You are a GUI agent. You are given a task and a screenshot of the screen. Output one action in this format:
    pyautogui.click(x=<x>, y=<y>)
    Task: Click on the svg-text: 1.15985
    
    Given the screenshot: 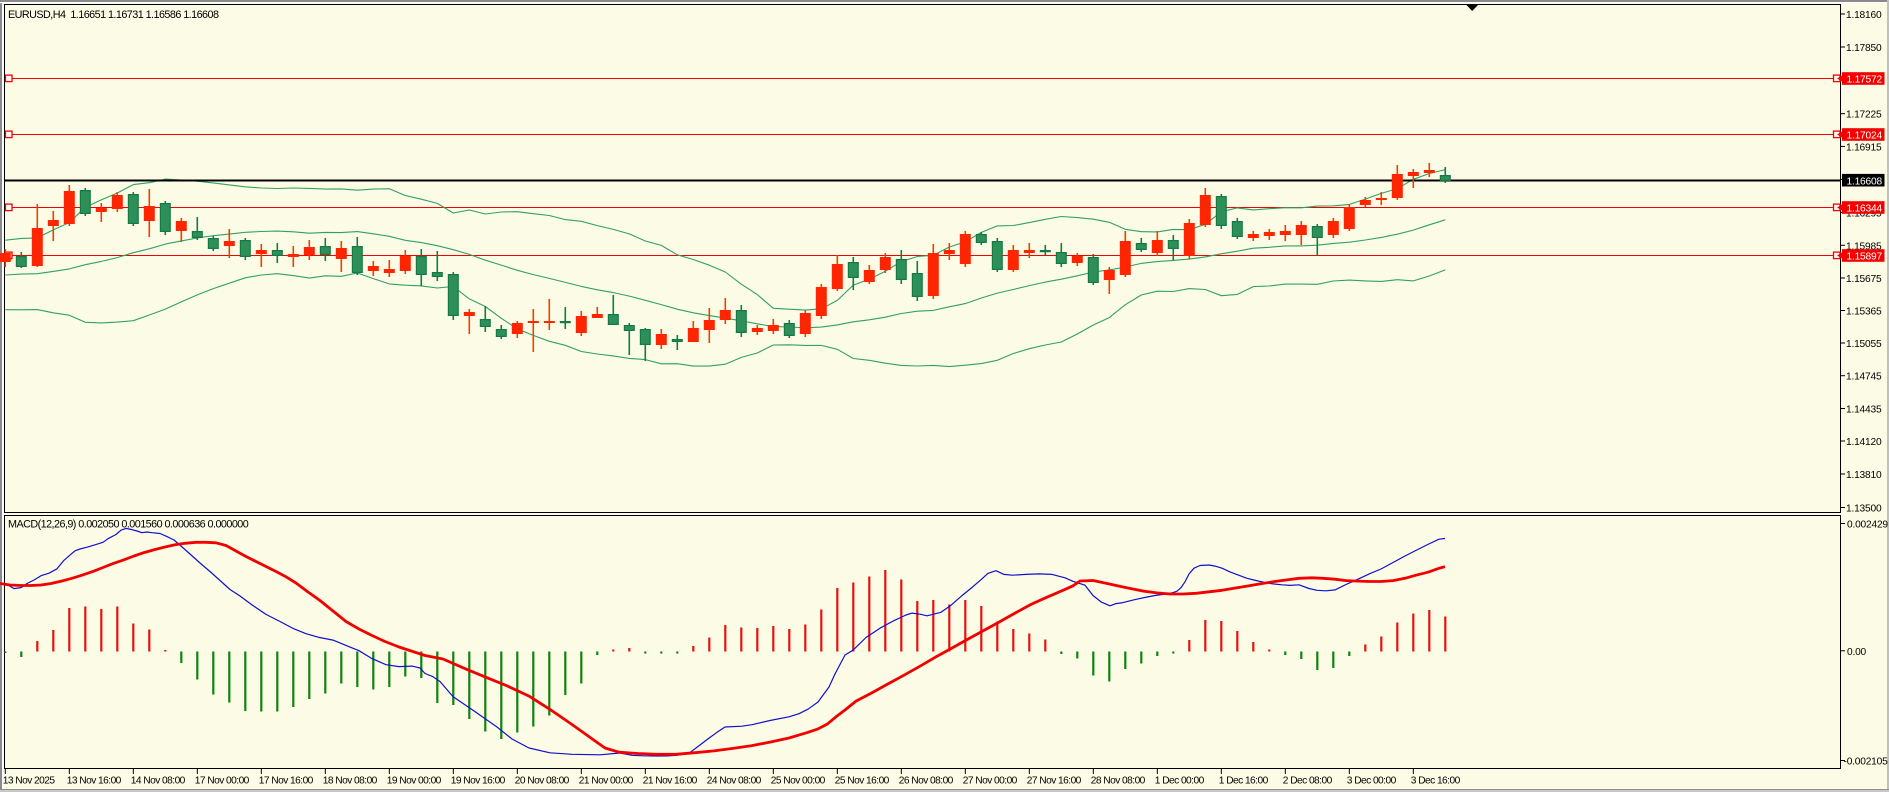 What is the action you would take?
    pyautogui.click(x=1864, y=246)
    